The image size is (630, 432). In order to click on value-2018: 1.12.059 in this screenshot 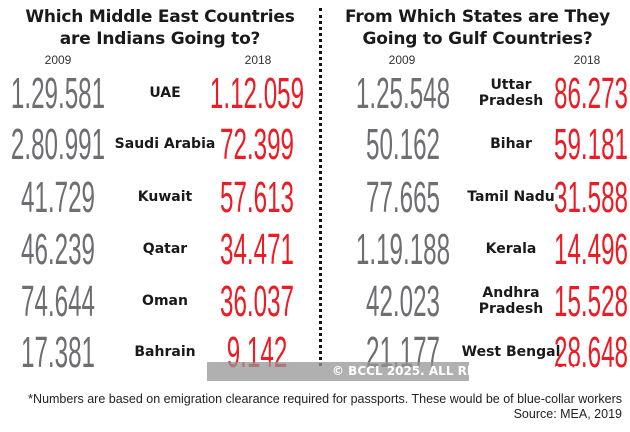, I will do `click(257, 93)`.